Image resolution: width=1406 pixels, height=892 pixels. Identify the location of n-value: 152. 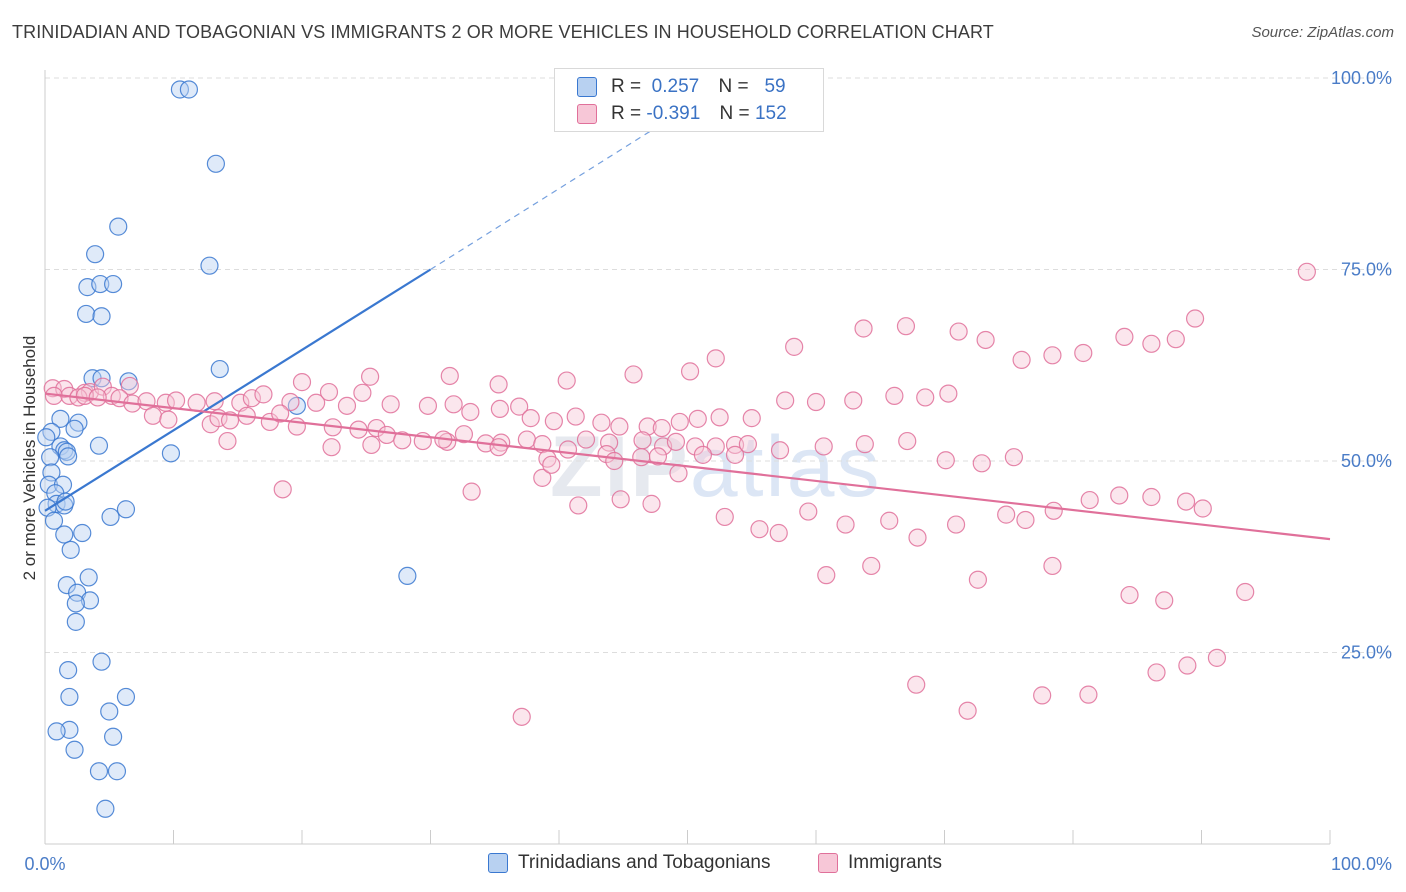
(770, 113).